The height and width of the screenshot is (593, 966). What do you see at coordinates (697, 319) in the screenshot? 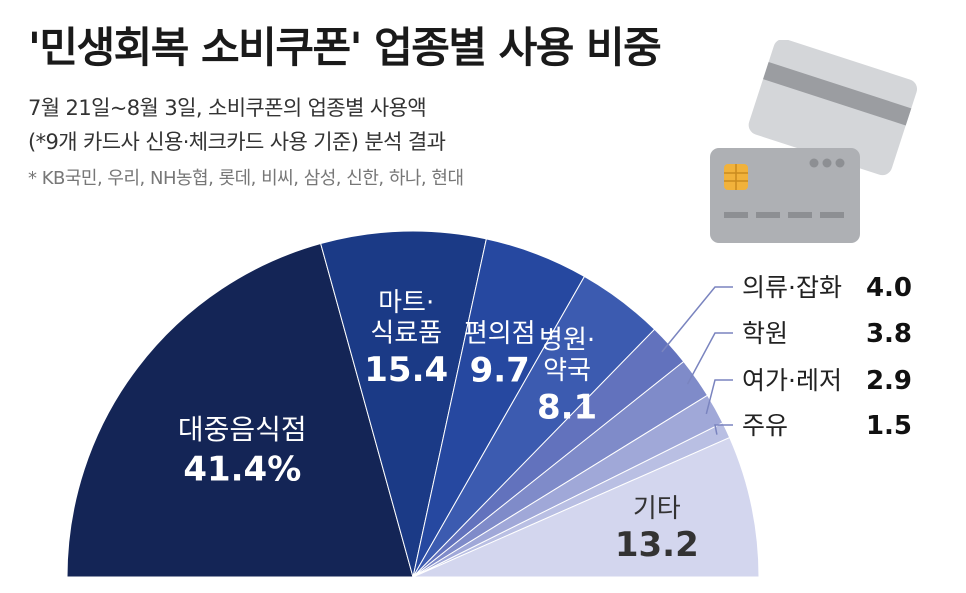
I see `leader-line-의류-잡화` at bounding box center [697, 319].